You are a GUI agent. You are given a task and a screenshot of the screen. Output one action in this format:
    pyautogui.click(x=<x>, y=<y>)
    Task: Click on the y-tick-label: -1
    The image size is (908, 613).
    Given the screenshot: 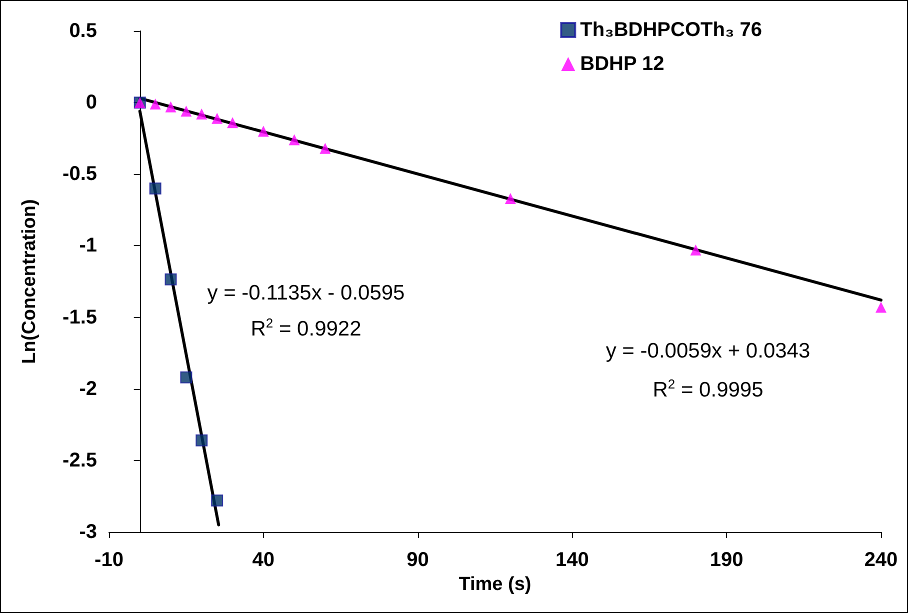 What is the action you would take?
    pyautogui.click(x=88, y=245)
    